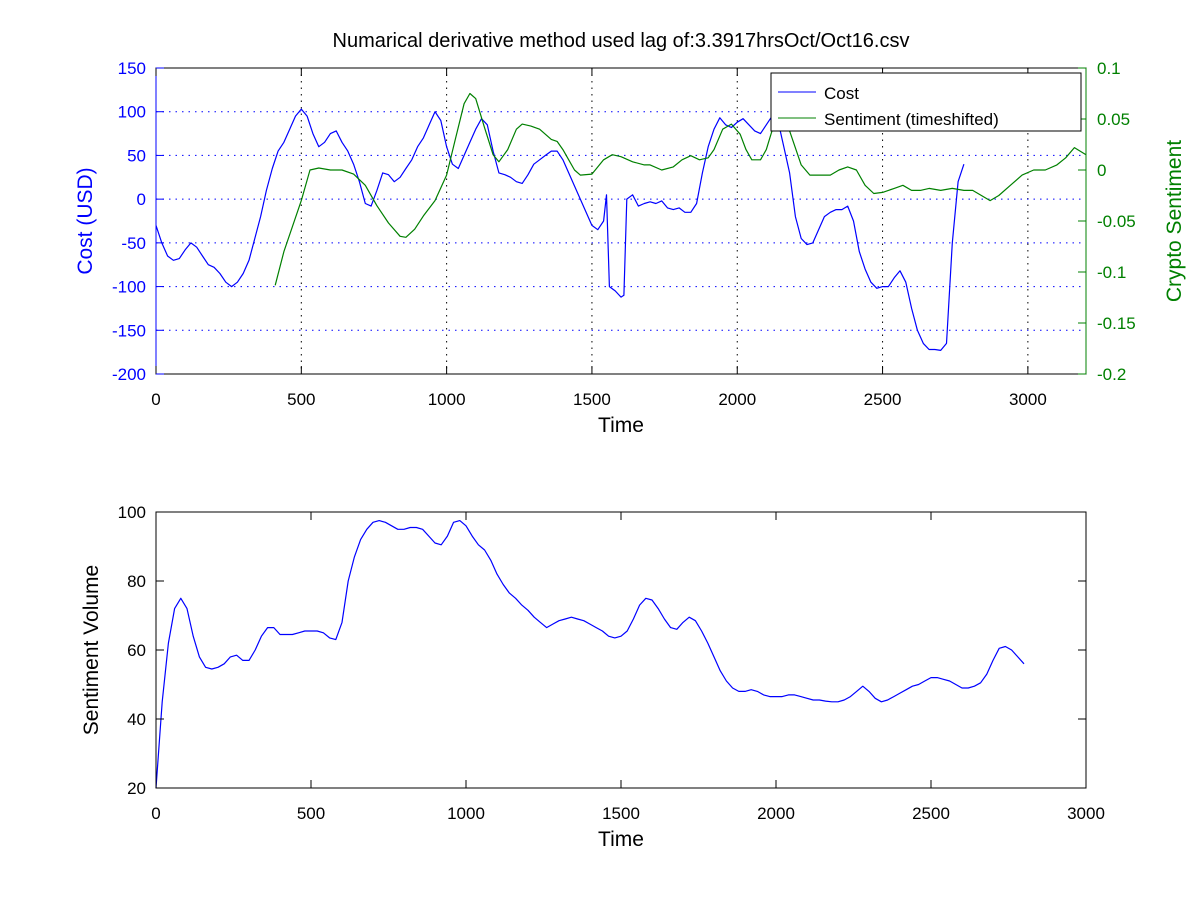  Describe the element at coordinates (931, 813) in the screenshot. I see `bottom-x-tick-label: 2500` at that location.